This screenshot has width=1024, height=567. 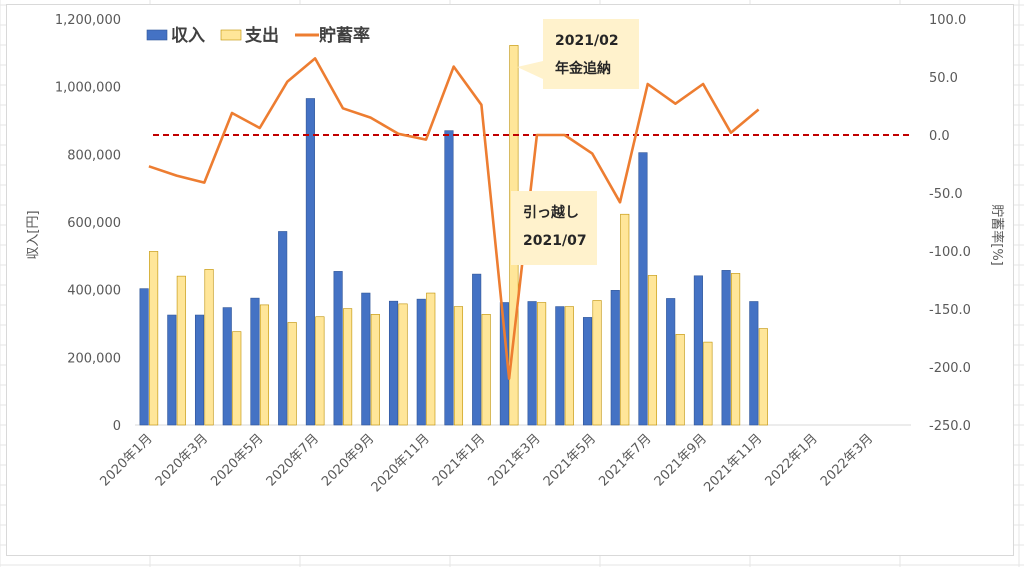 What do you see at coordinates (950, 310) in the screenshot?
I see `right-tick-label: -150.0` at bounding box center [950, 310].